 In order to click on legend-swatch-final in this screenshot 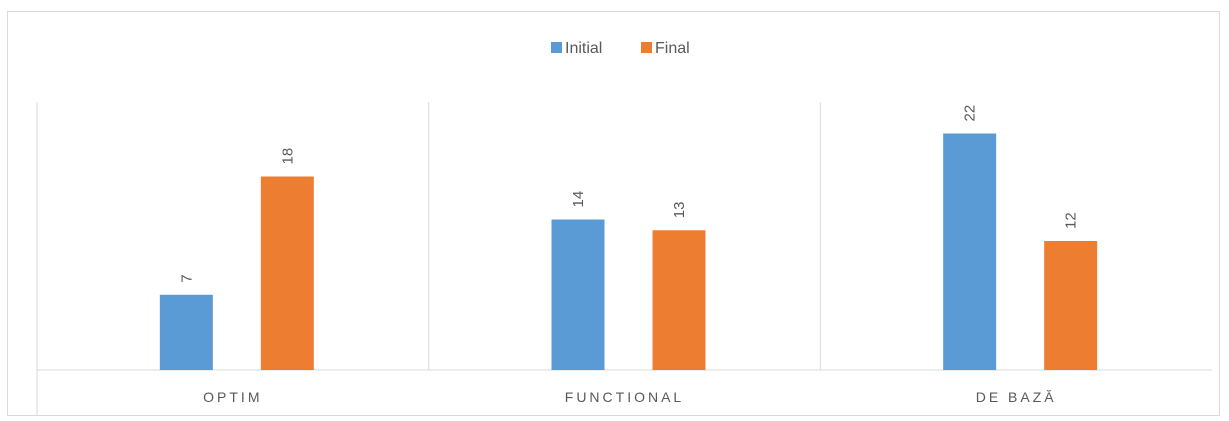, I will do `click(646, 47)`.